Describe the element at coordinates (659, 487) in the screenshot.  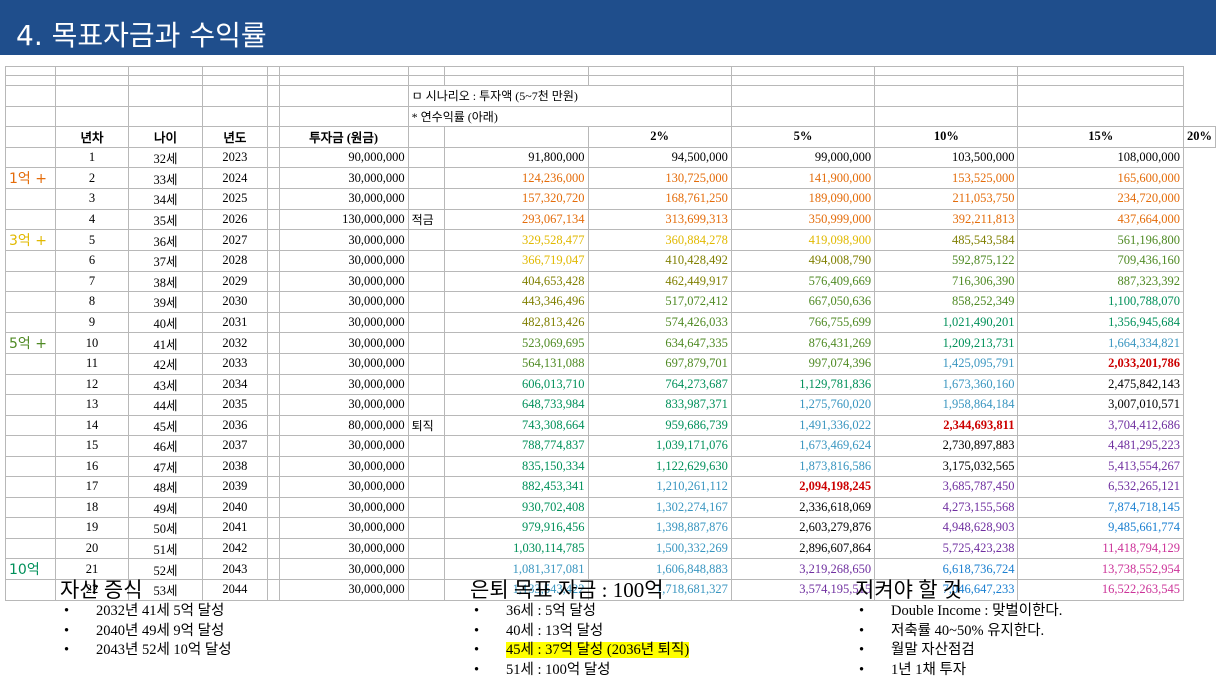
I see `value-cell: 1,210,261,112` at that location.